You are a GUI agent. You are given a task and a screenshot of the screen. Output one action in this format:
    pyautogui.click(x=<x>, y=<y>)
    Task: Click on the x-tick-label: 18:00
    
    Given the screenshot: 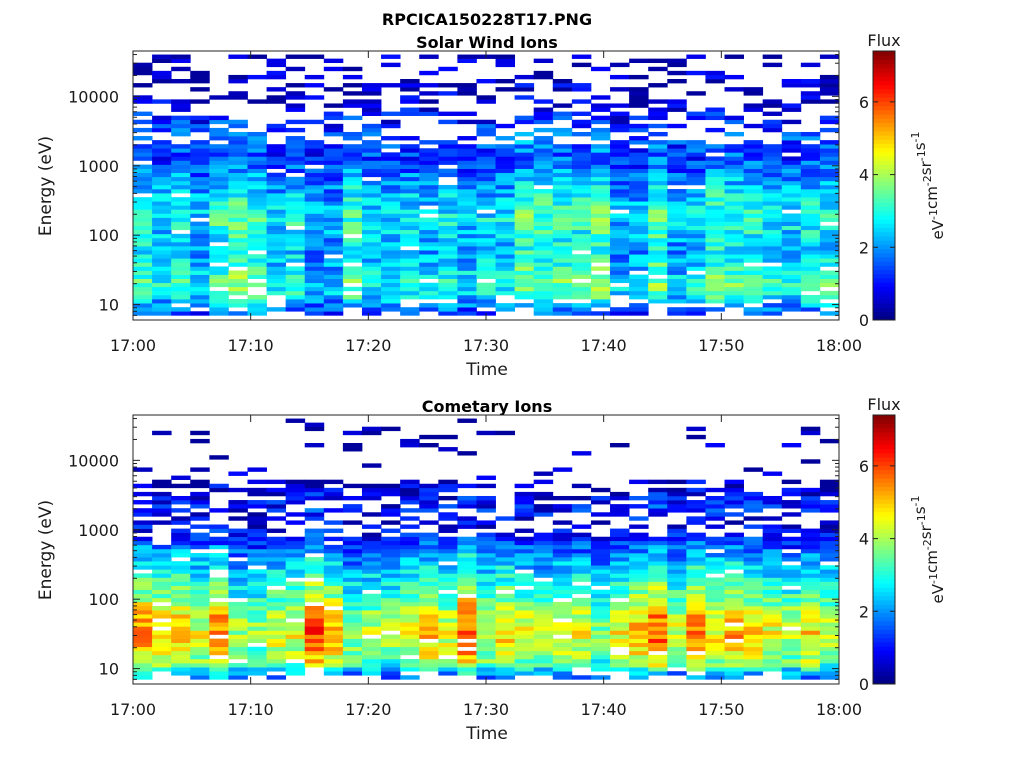 What is the action you would take?
    pyautogui.click(x=839, y=709)
    